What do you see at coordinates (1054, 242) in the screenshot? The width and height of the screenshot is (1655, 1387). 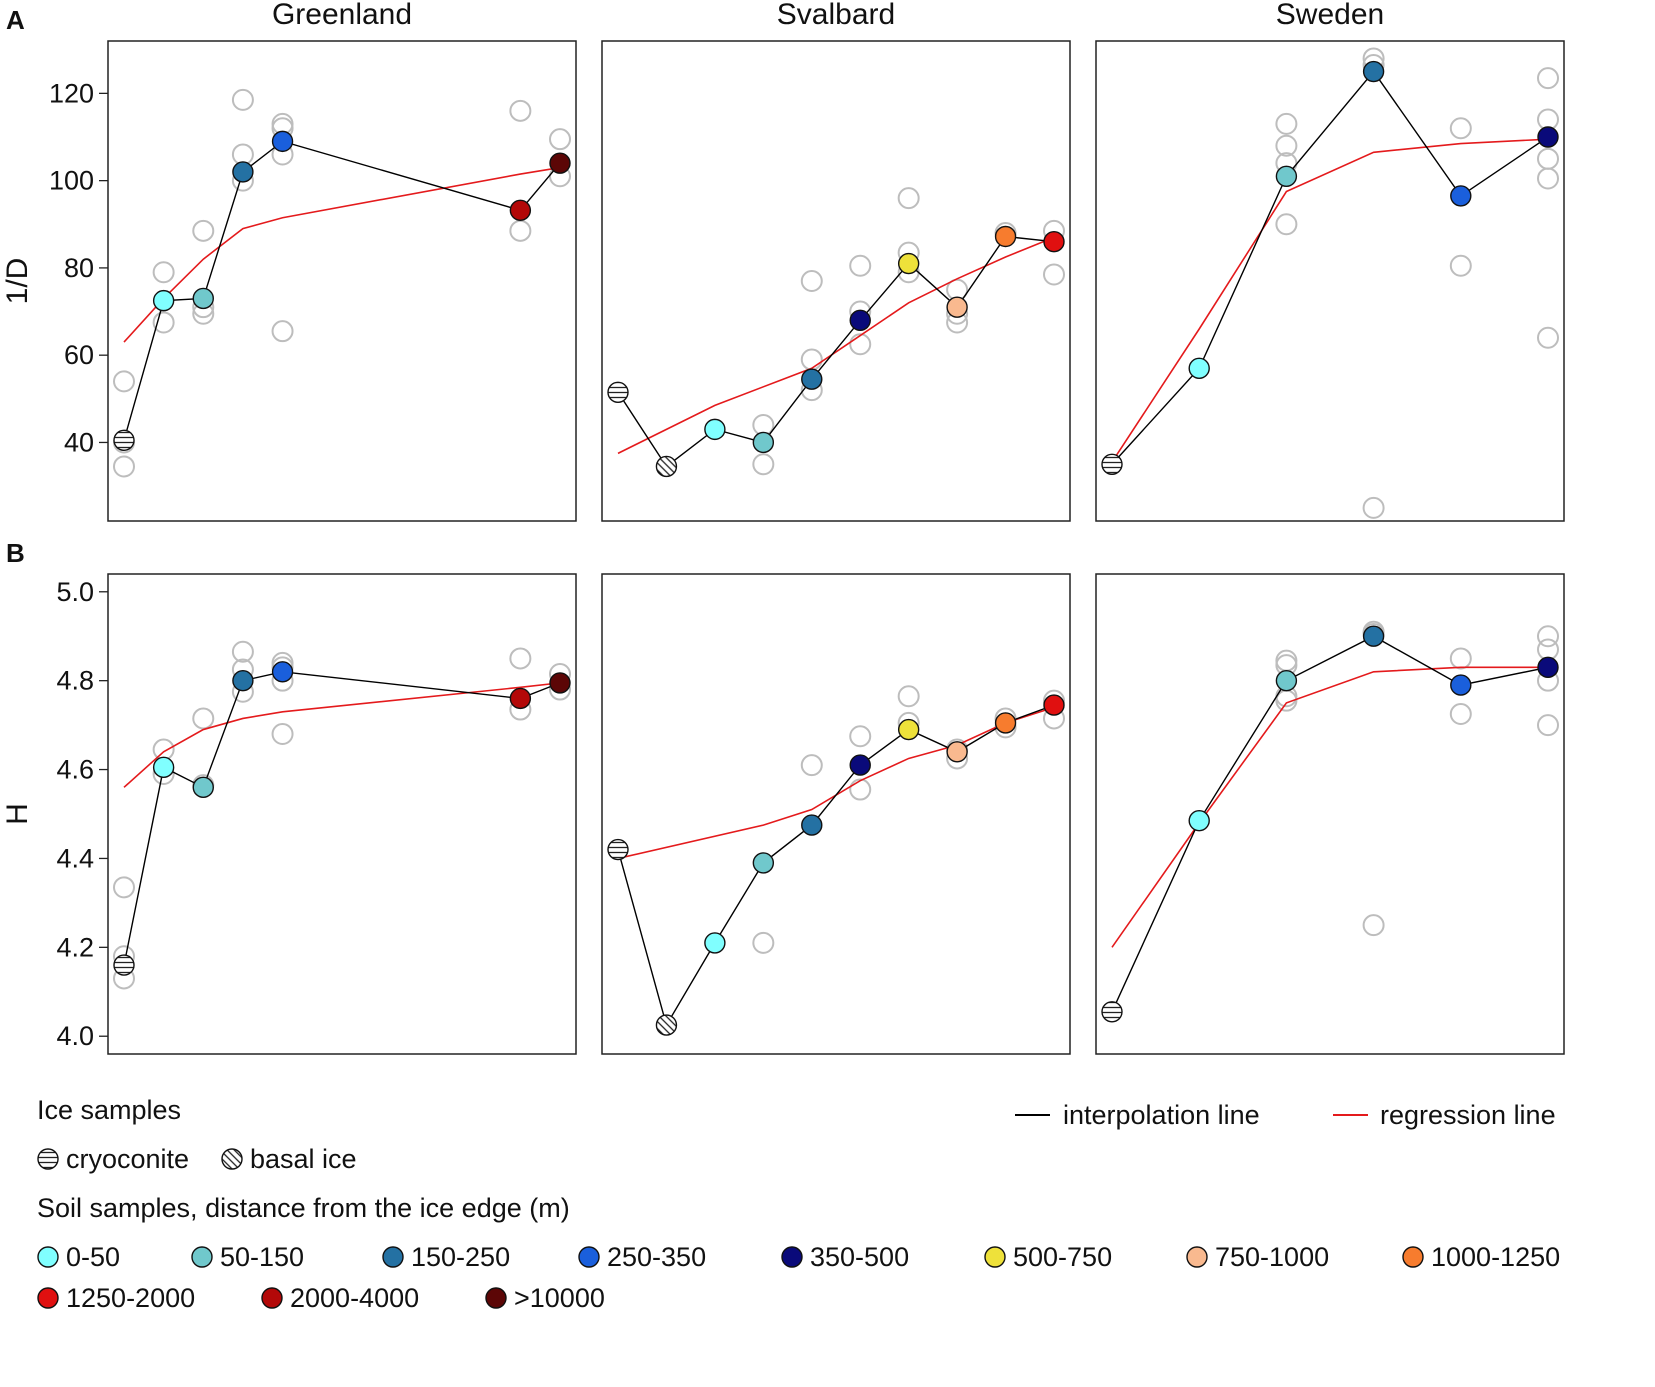 I see `mean-point-1250-2000` at bounding box center [1054, 242].